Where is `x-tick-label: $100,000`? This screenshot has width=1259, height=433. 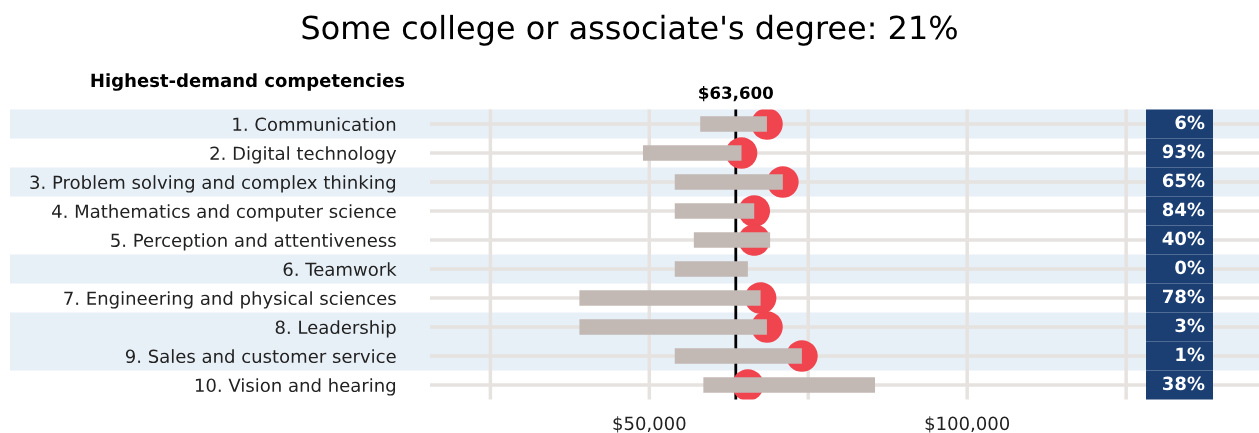 x-tick-label: $100,000 is located at coordinates (967, 424).